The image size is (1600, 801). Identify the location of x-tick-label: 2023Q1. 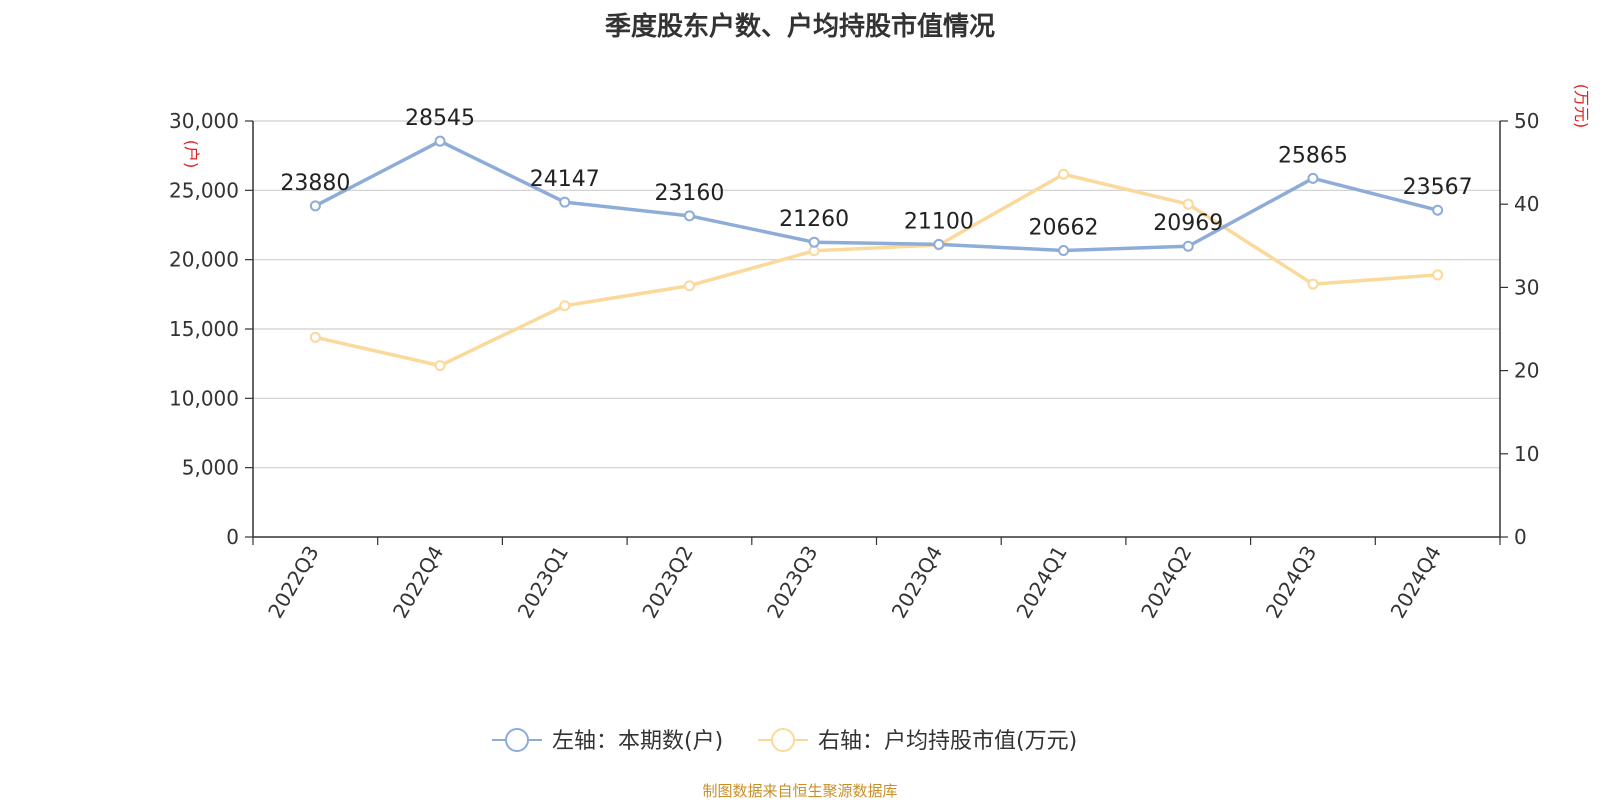
(543, 582).